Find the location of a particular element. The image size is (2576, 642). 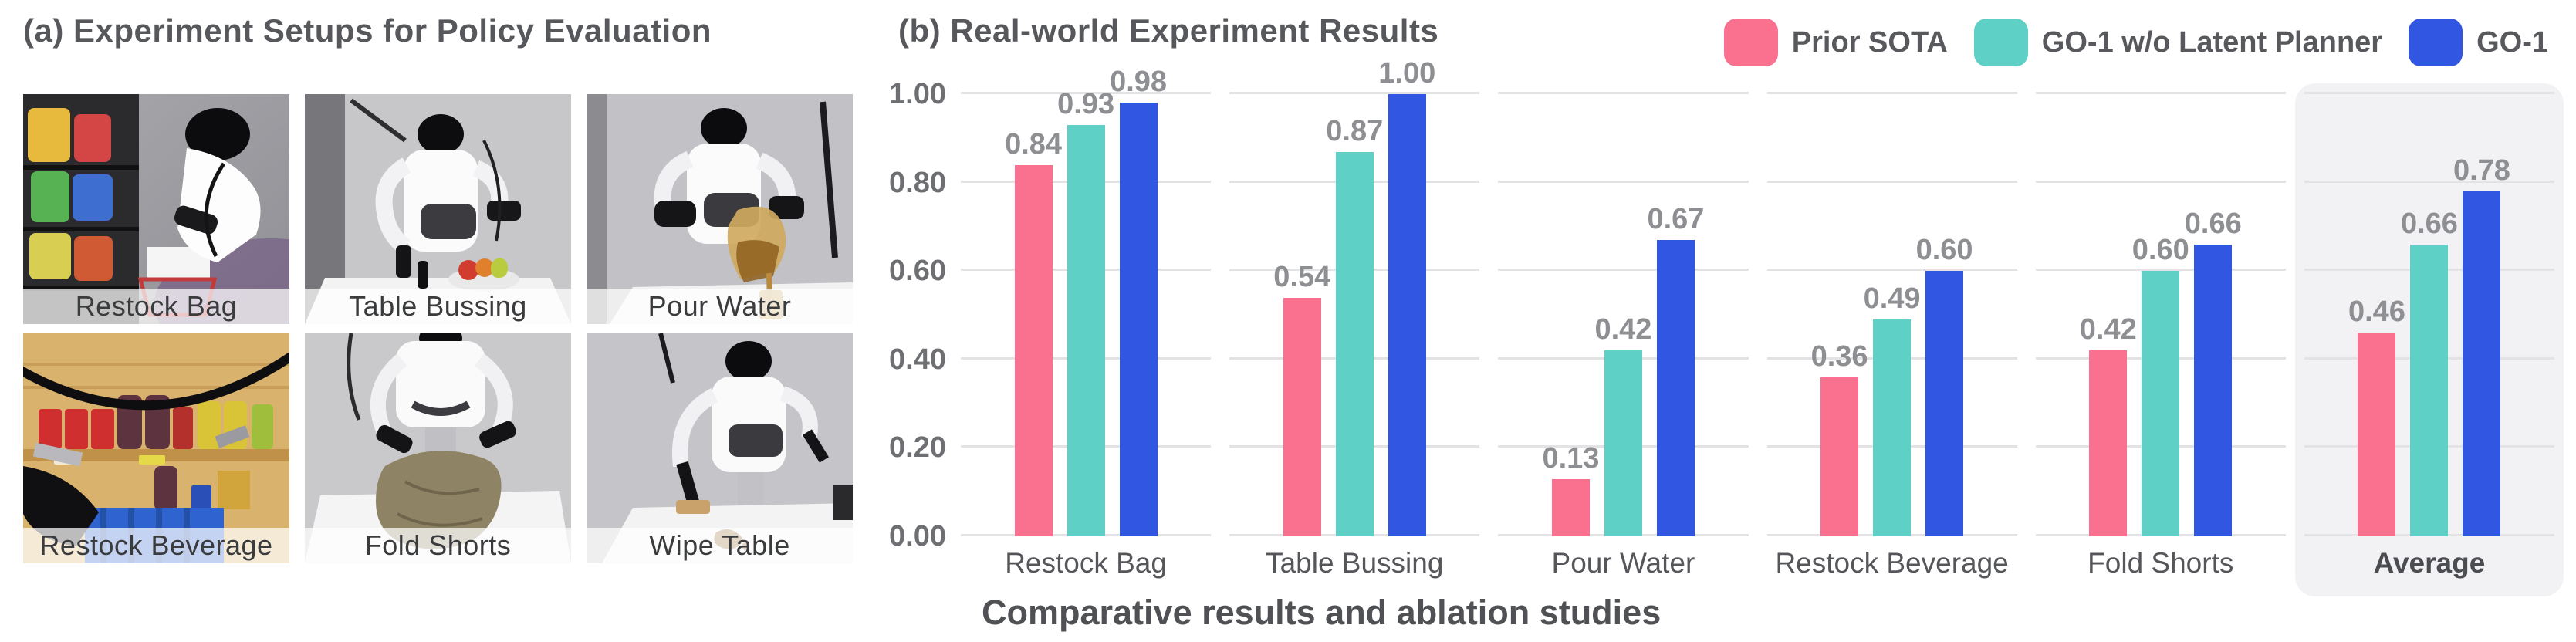

bar-prior-sota-fold-shorts: 0.42 is located at coordinates (2108, 425).